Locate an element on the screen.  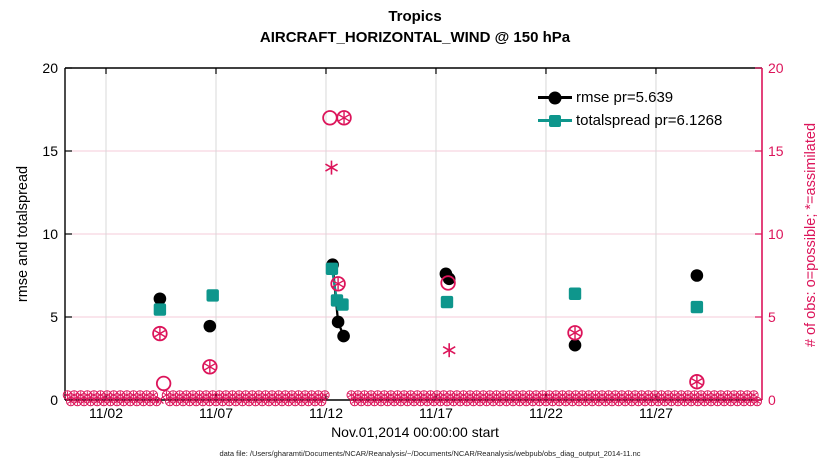
legend-item-rmse: rmse pr=5.639 is located at coordinates (630, 97).